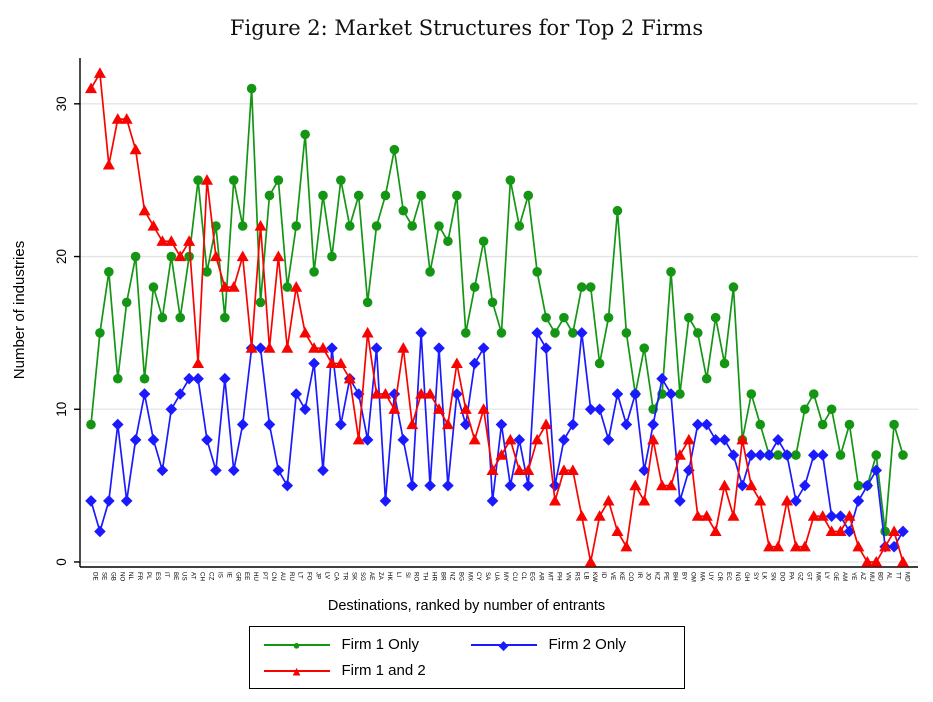 The image size is (933, 702). I want to click on legend-label-firm1-only: Firm 1 Only, so click(380, 644).